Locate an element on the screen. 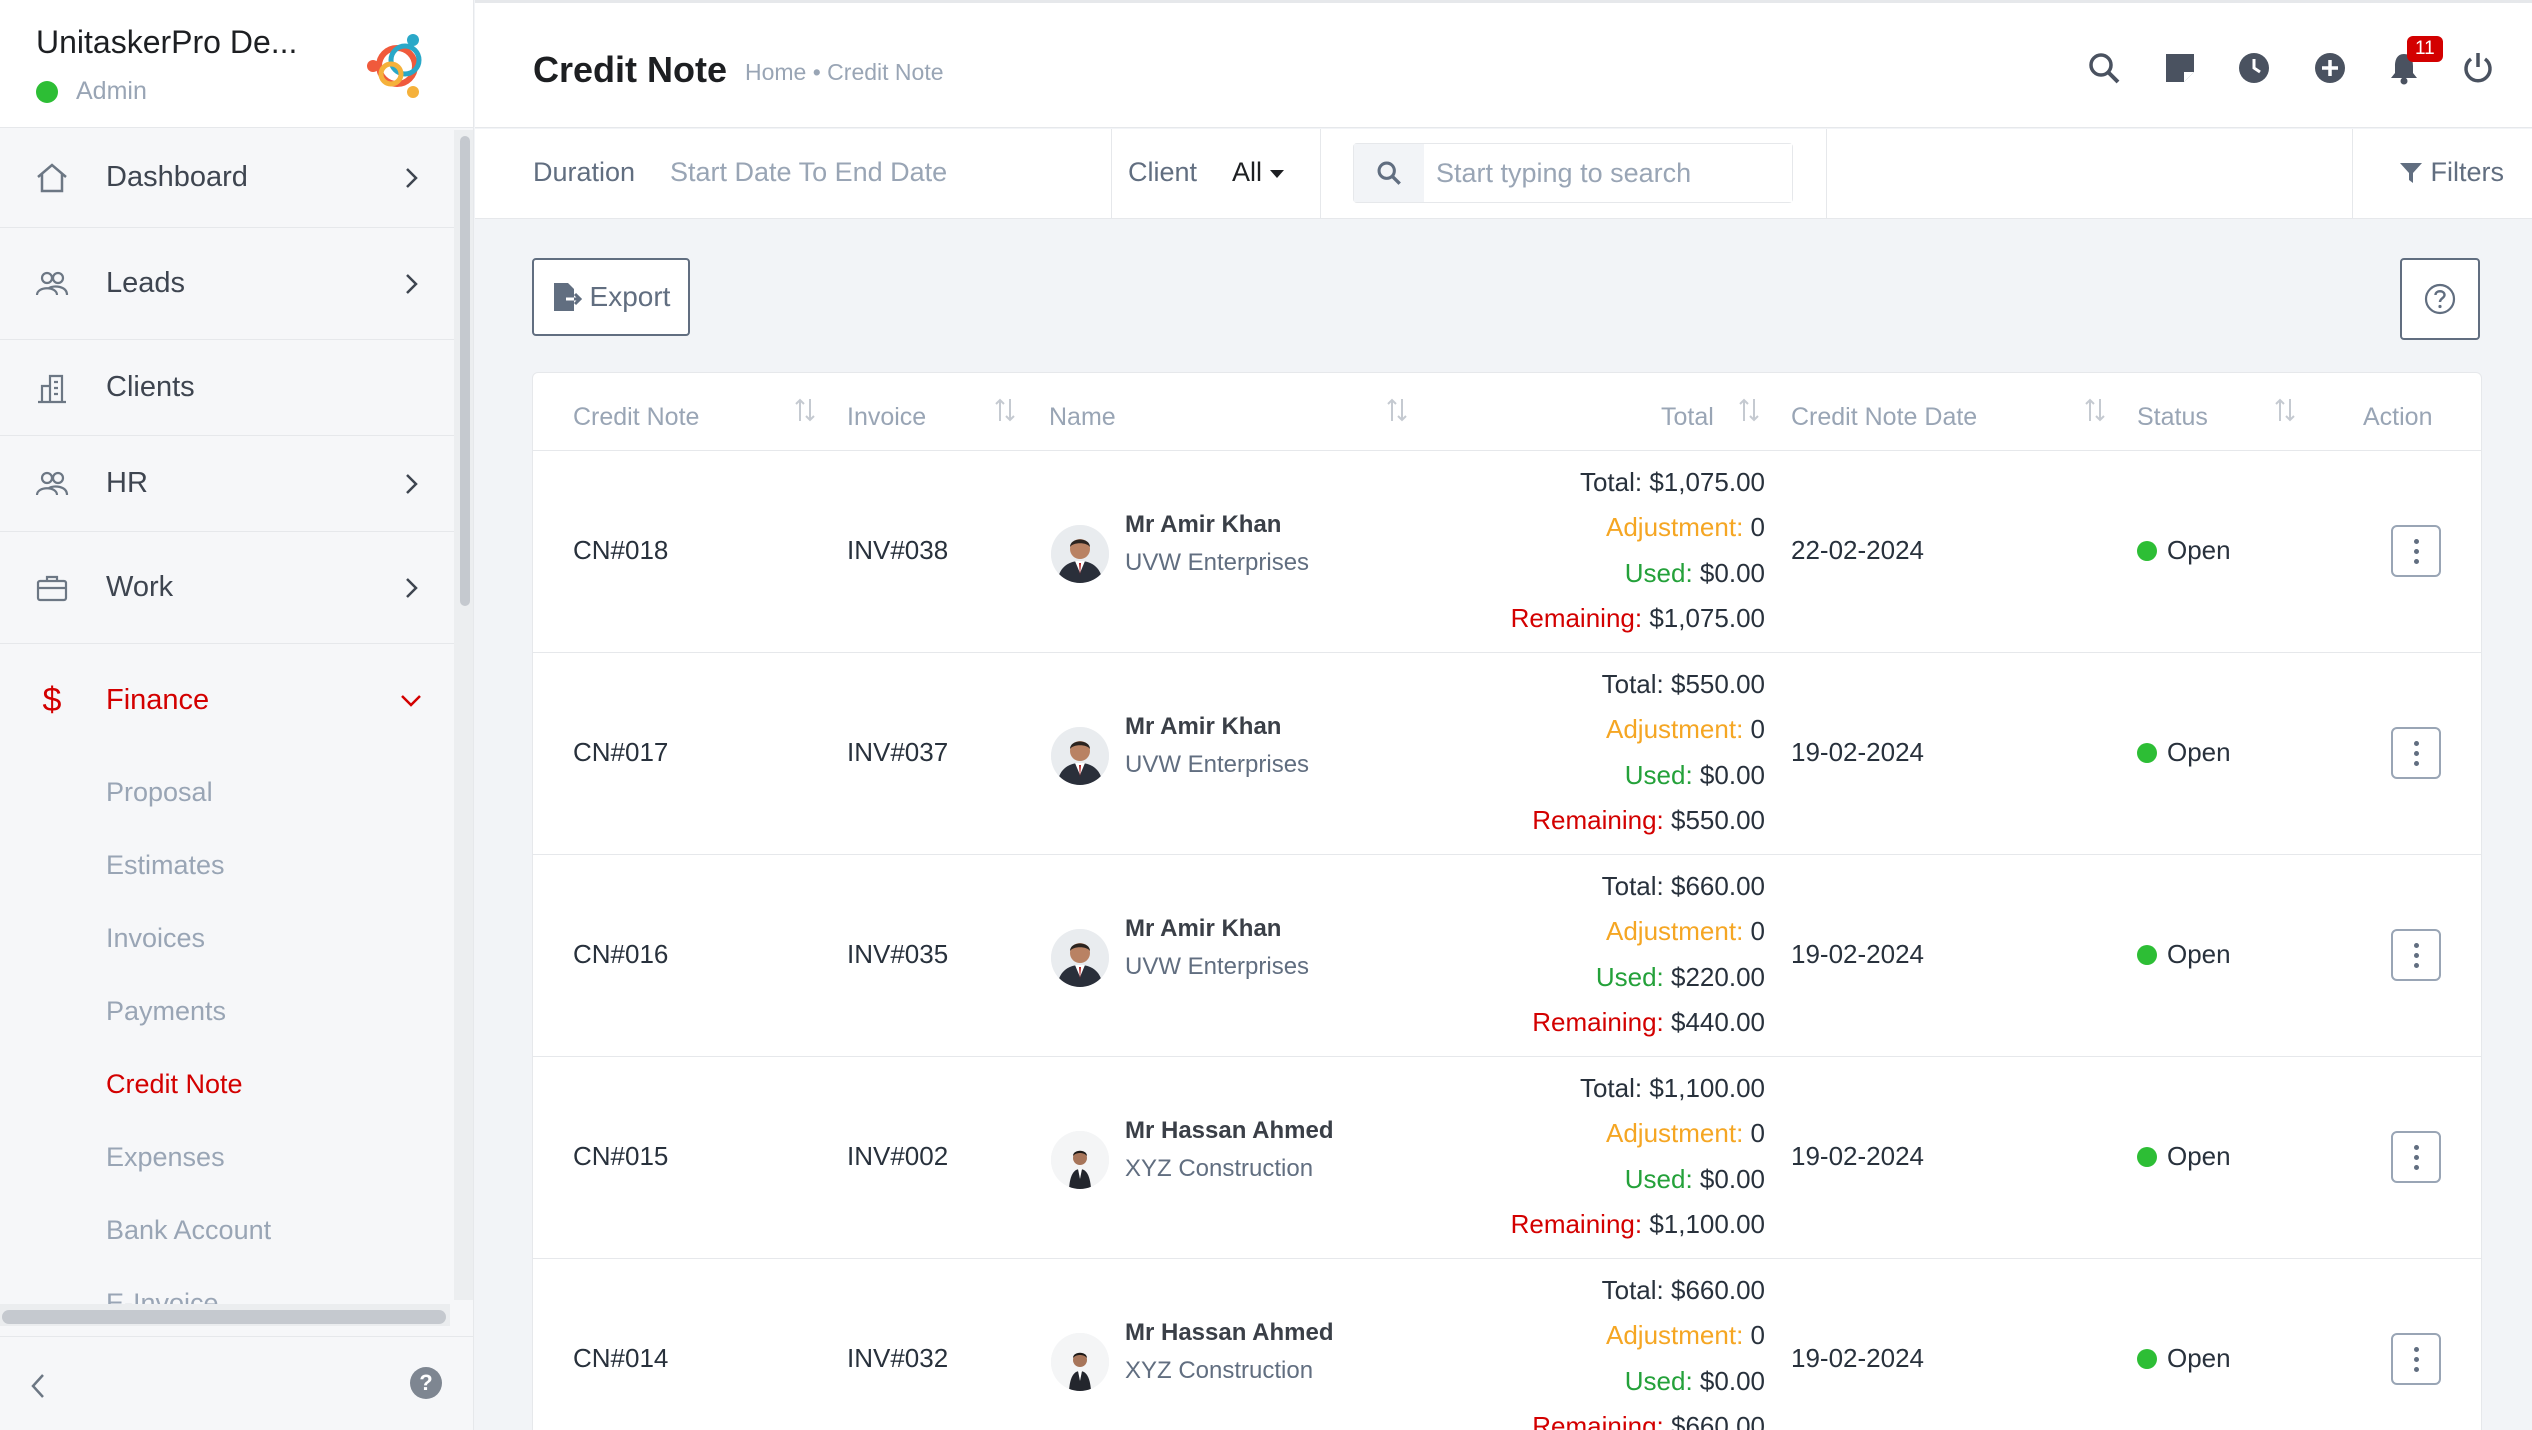 The width and height of the screenshot is (2532, 1430). used-key: Used: is located at coordinates (1658, 1381).